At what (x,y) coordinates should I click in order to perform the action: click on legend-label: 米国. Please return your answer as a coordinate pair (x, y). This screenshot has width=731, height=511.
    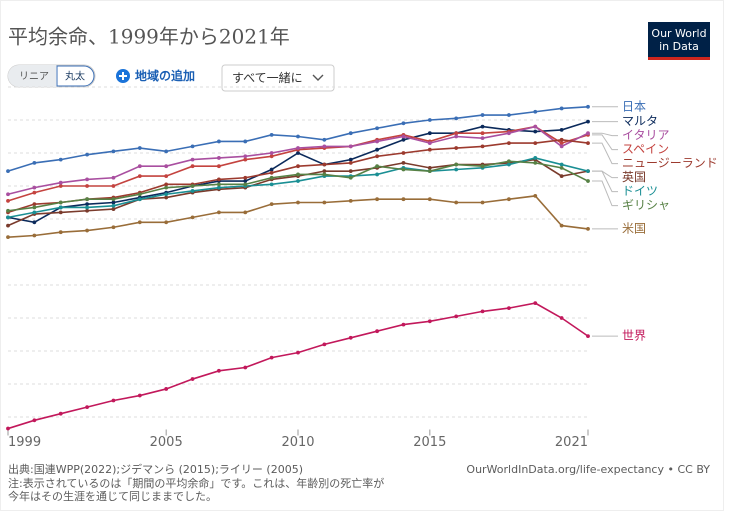
    Looking at the image, I should click on (634, 228).